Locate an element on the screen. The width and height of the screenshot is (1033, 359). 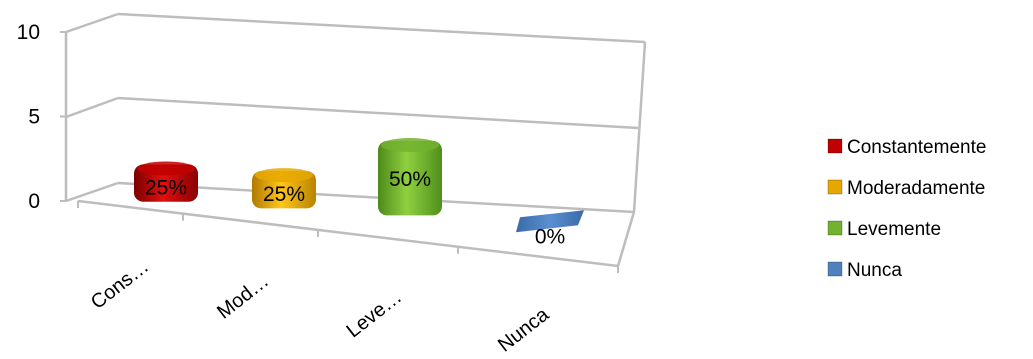
floor-right-edge is located at coordinates (626, 239).